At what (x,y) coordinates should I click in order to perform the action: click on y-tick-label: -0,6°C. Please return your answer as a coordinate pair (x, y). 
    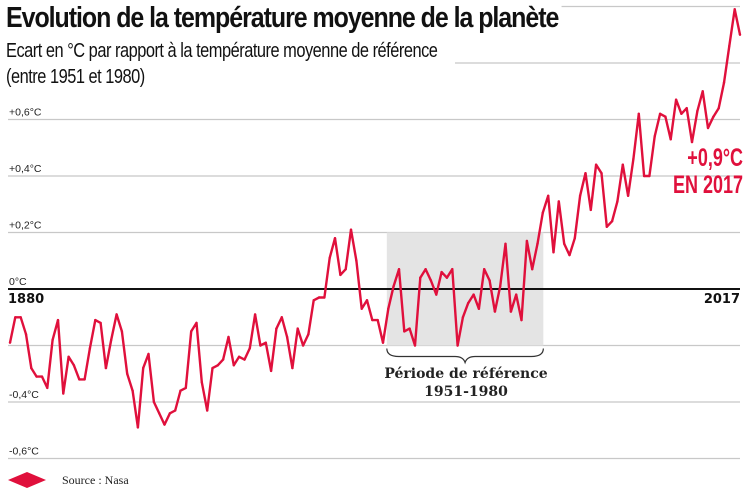
    Looking at the image, I should click on (24, 452).